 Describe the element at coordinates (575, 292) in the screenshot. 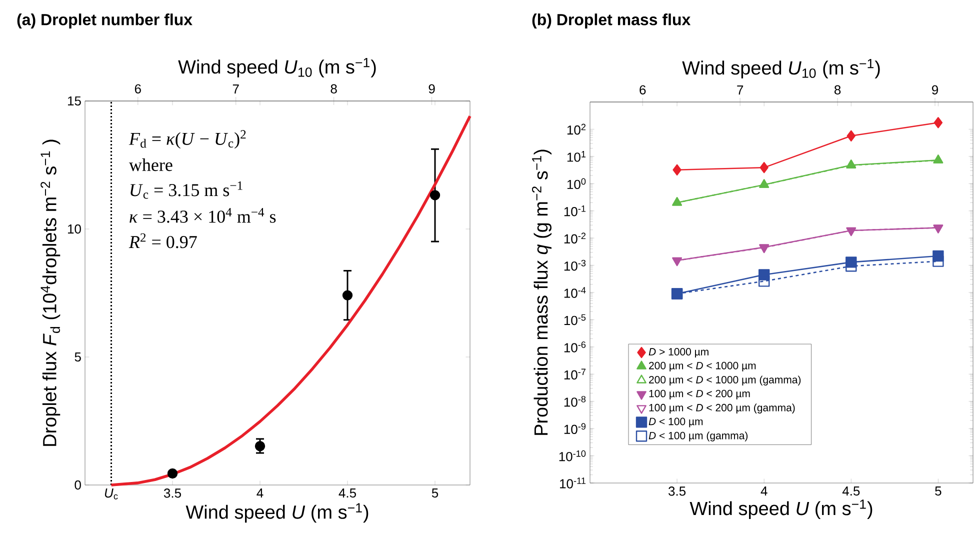

I see `y-tick-label: 10$^{-4}$` at that location.